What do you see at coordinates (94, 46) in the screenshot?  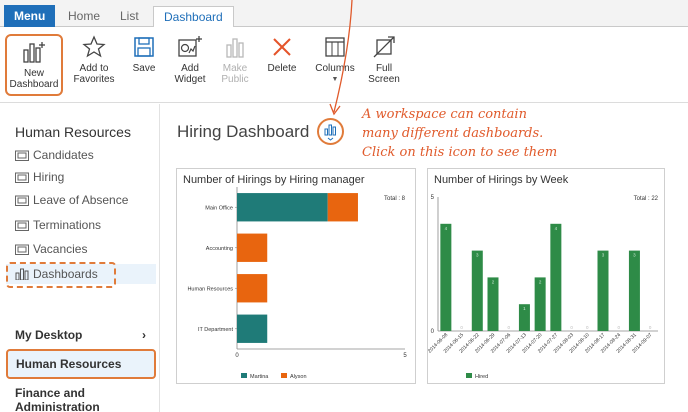 I see `star-icon` at bounding box center [94, 46].